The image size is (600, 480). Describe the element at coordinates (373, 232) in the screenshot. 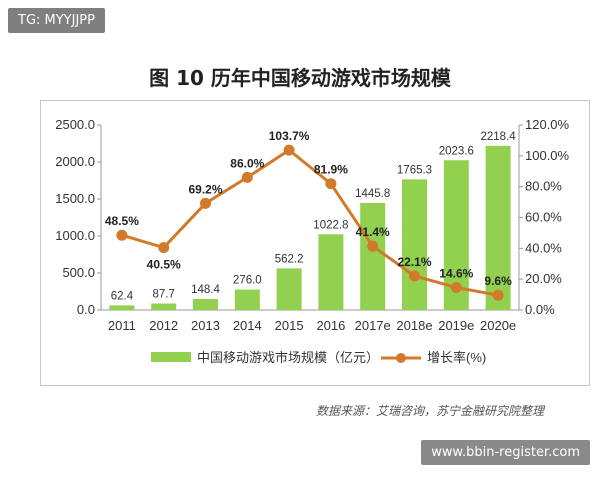

I see `growth-value-label: 41.4%` at that location.